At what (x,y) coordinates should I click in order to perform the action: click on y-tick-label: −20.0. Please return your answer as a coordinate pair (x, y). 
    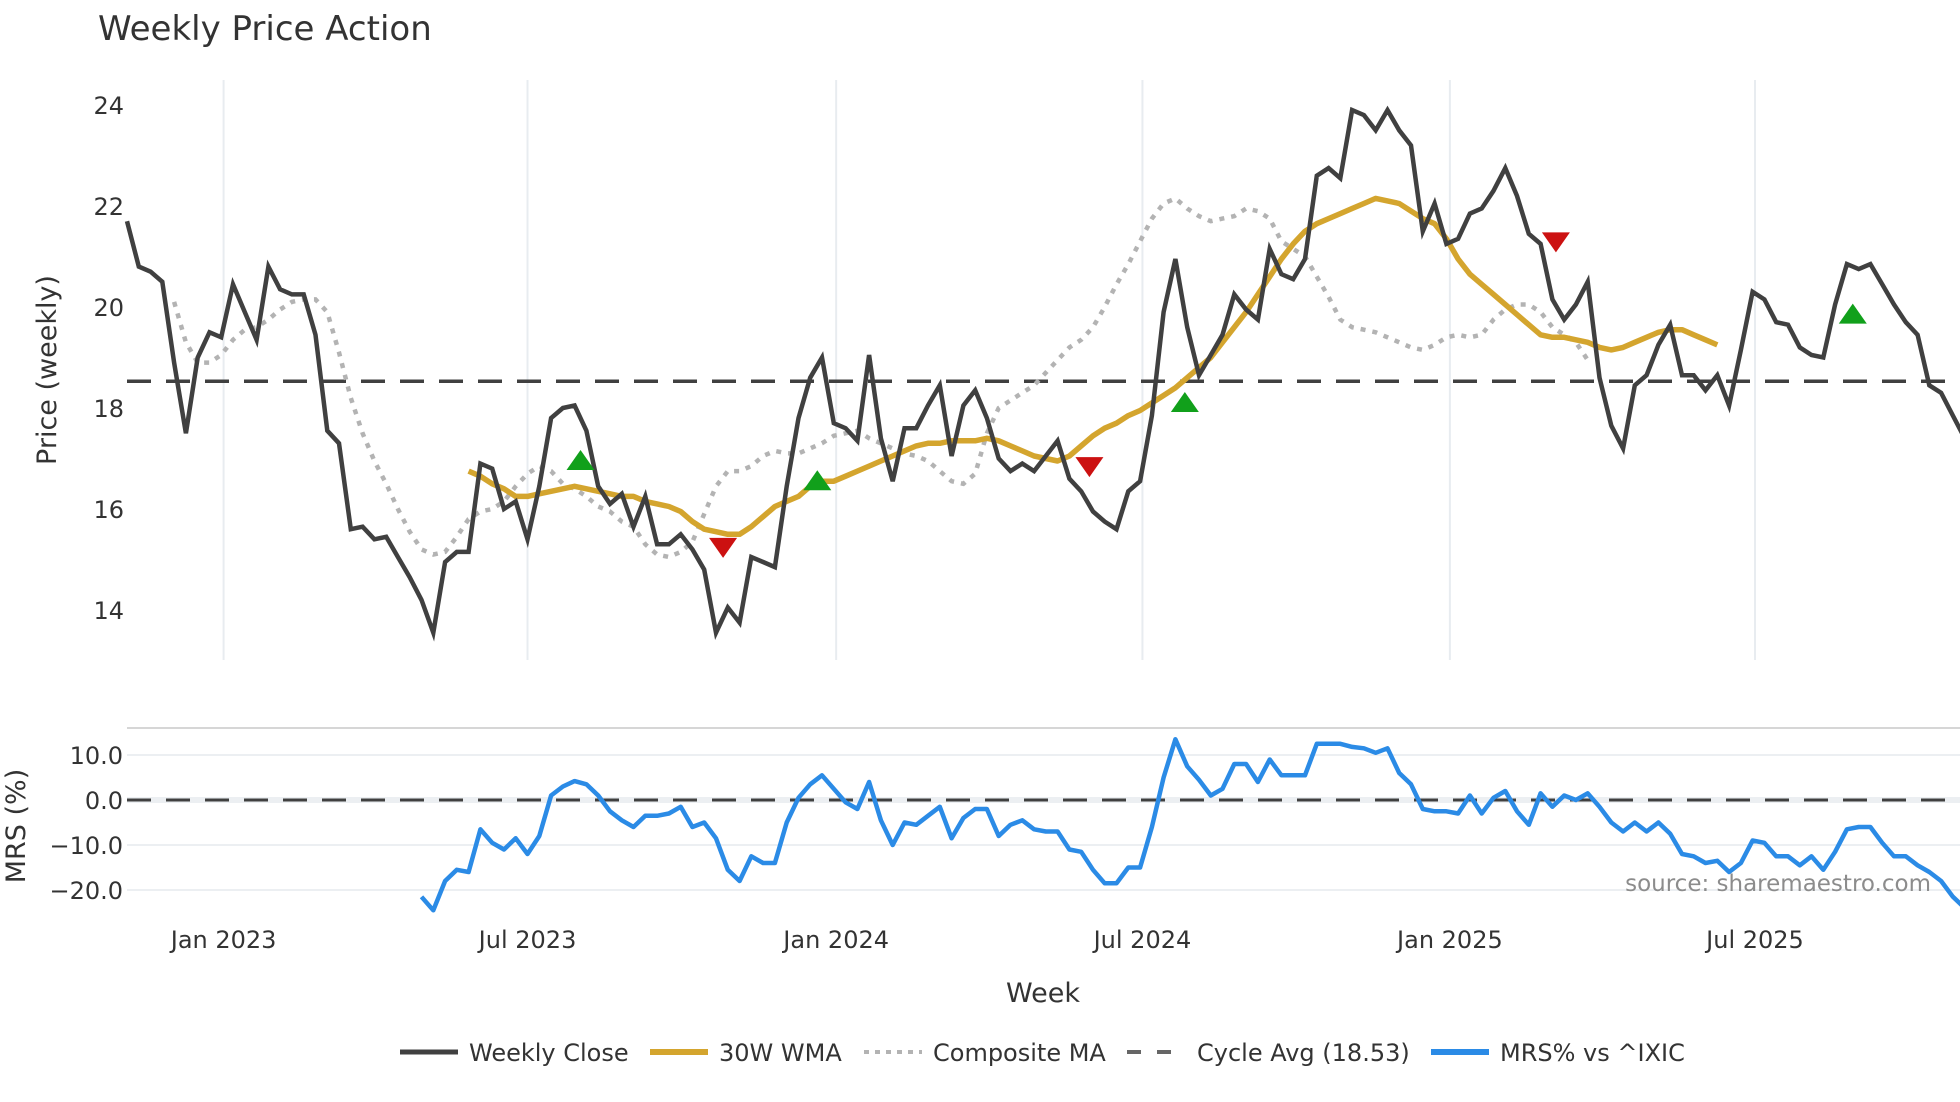
    Looking at the image, I should click on (86, 891).